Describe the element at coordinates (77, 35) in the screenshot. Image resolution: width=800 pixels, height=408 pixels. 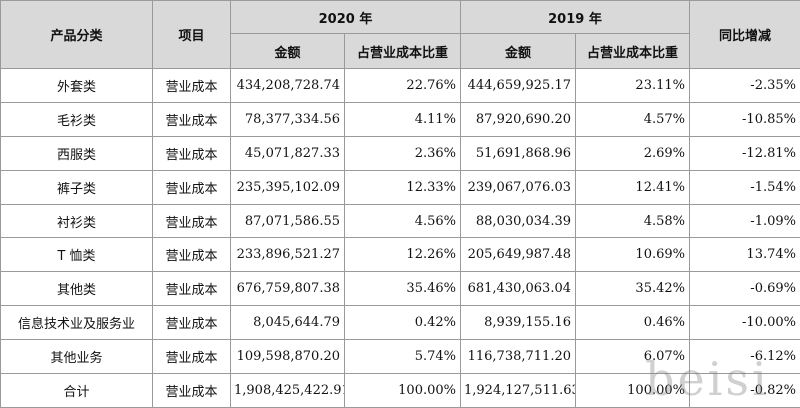
I see `header-category: 产品分类` at that location.